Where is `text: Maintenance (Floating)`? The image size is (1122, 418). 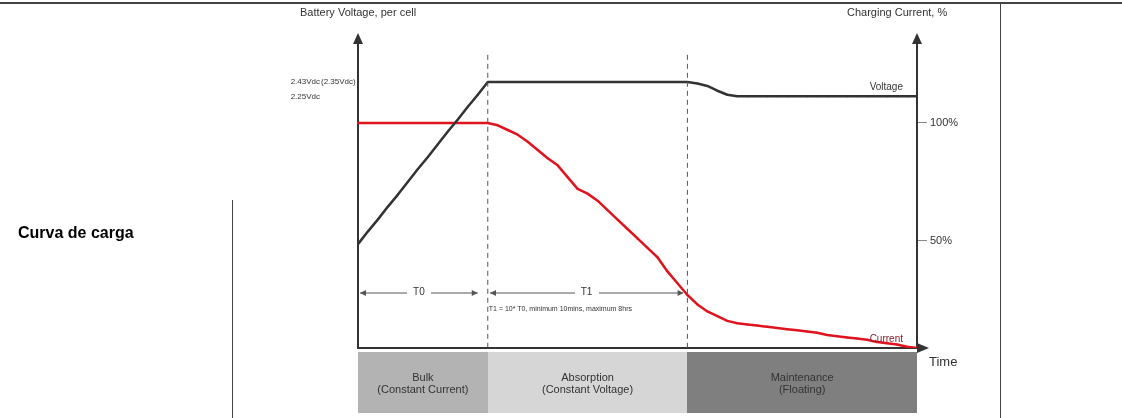
text: Maintenance (Floating) is located at coordinates (802, 382).